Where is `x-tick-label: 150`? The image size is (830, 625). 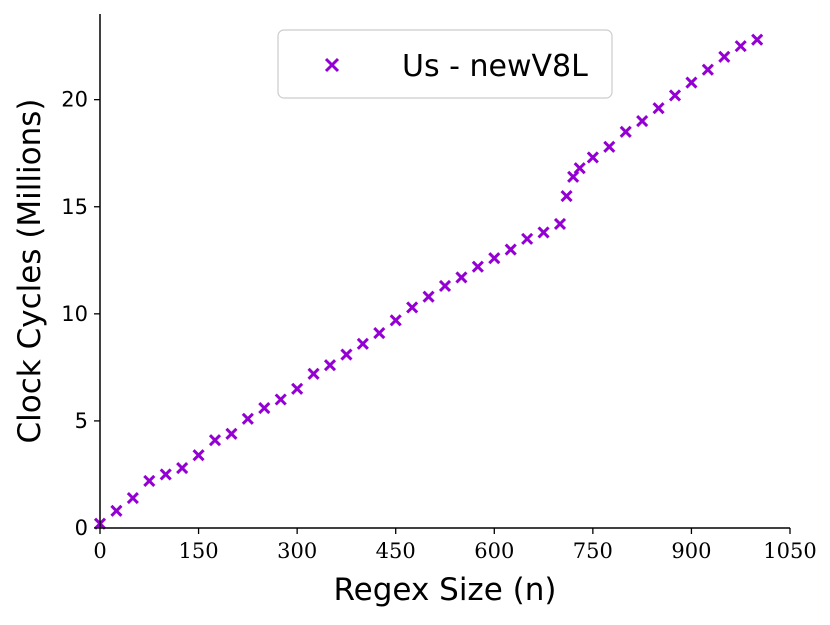
x-tick-label: 150 is located at coordinates (199, 551).